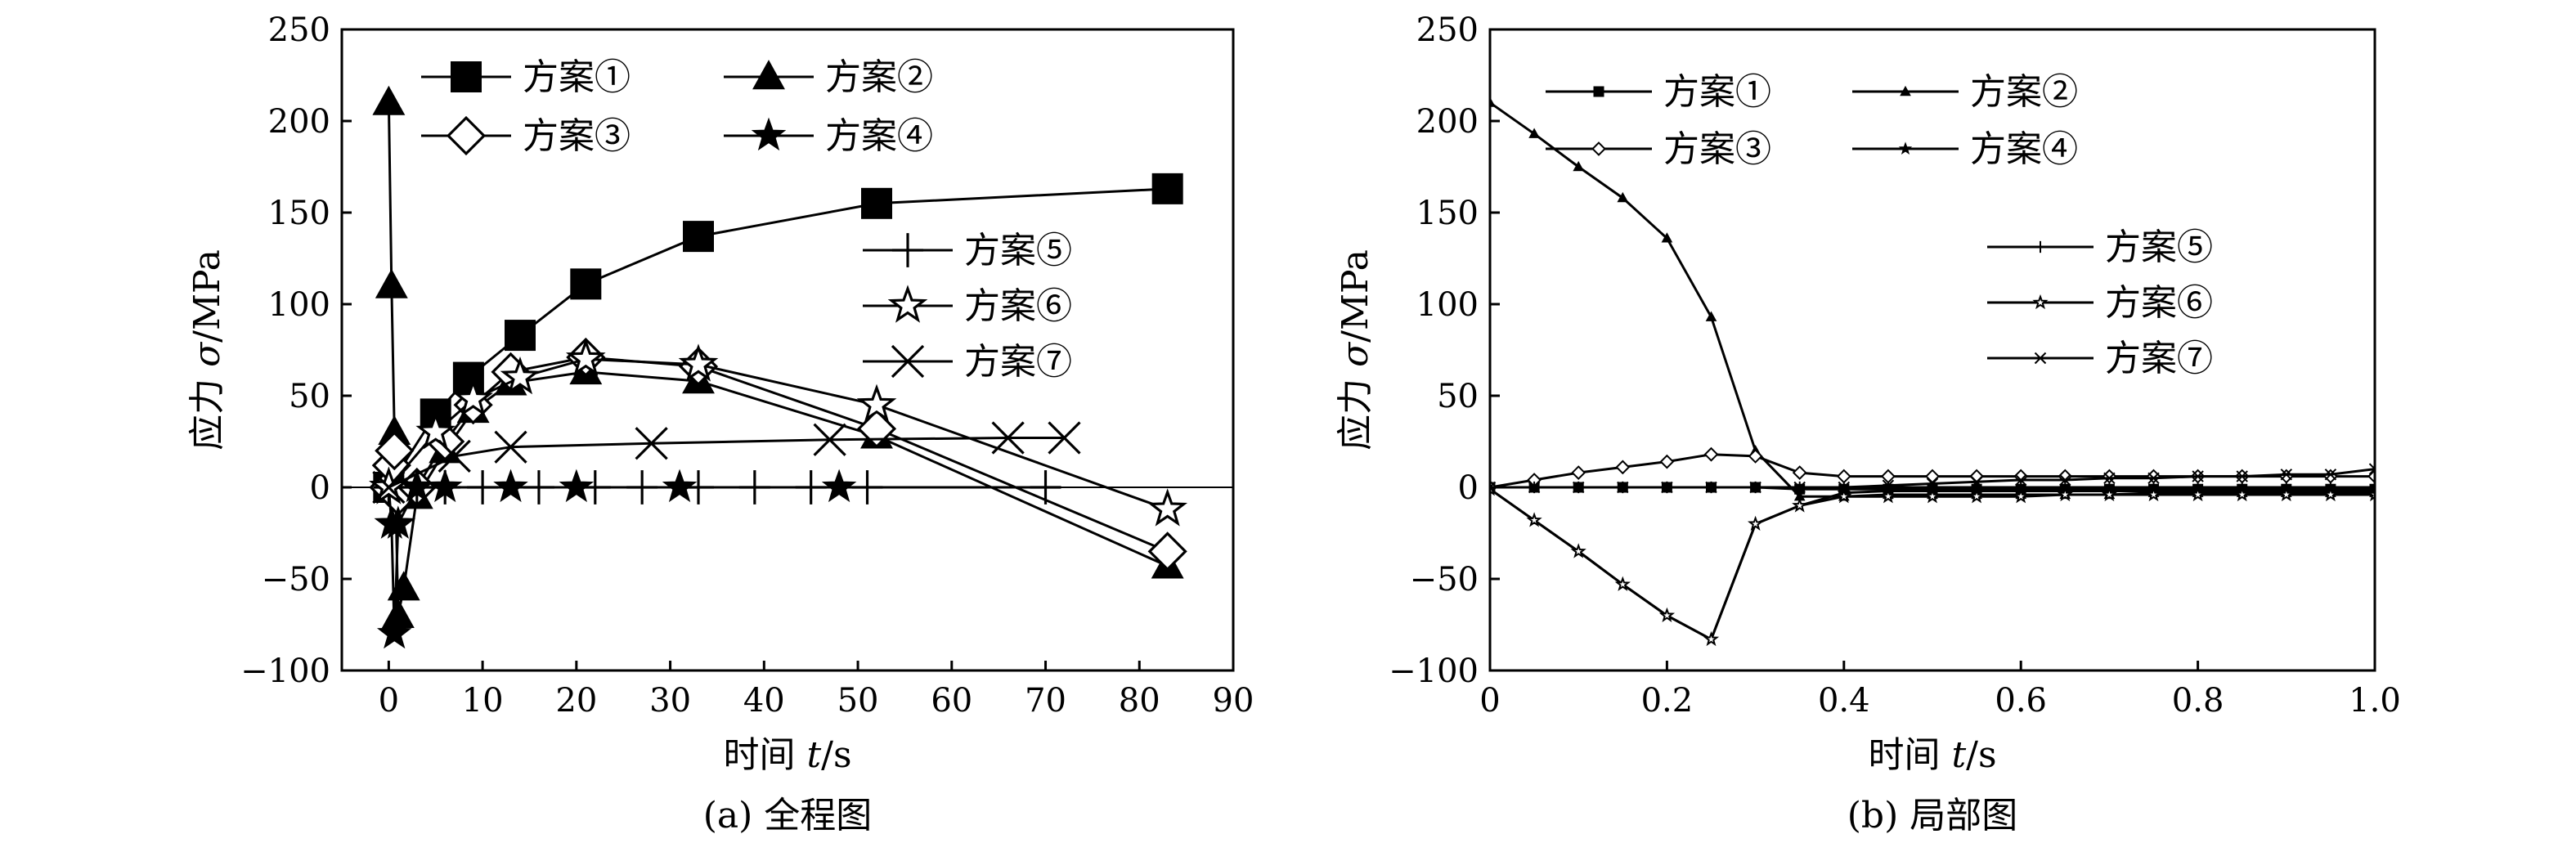 This screenshot has height=861, width=2576. Describe the element at coordinates (576, 701) in the screenshot. I see `x-tick-label: 20` at that location.